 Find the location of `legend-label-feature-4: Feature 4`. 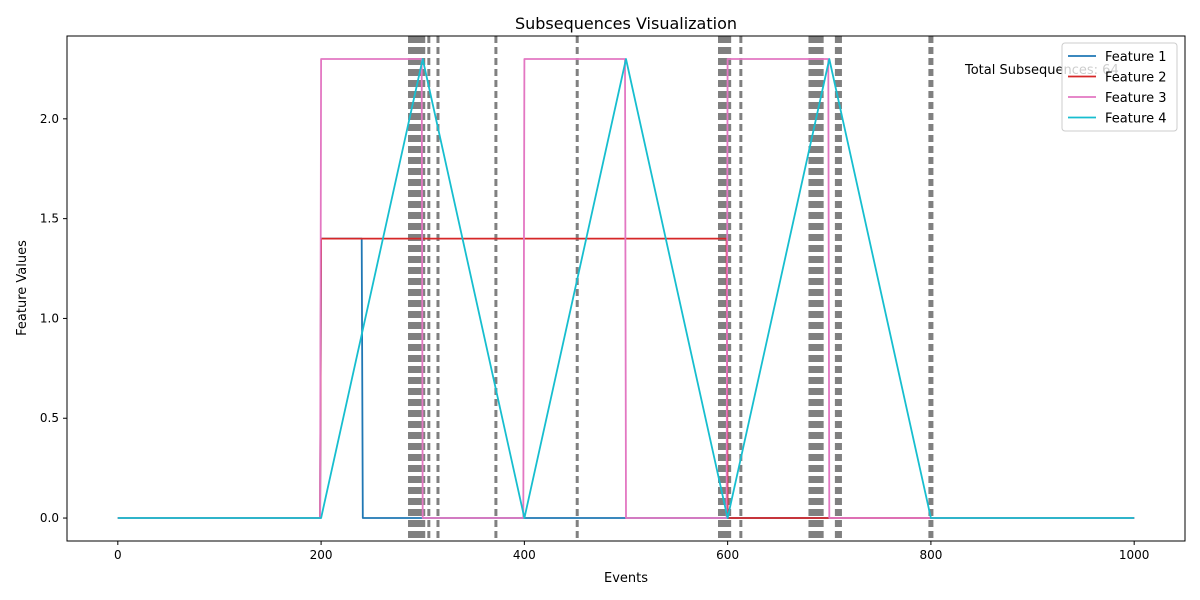

legend-label-feature-4: Feature 4 is located at coordinates (1136, 119).